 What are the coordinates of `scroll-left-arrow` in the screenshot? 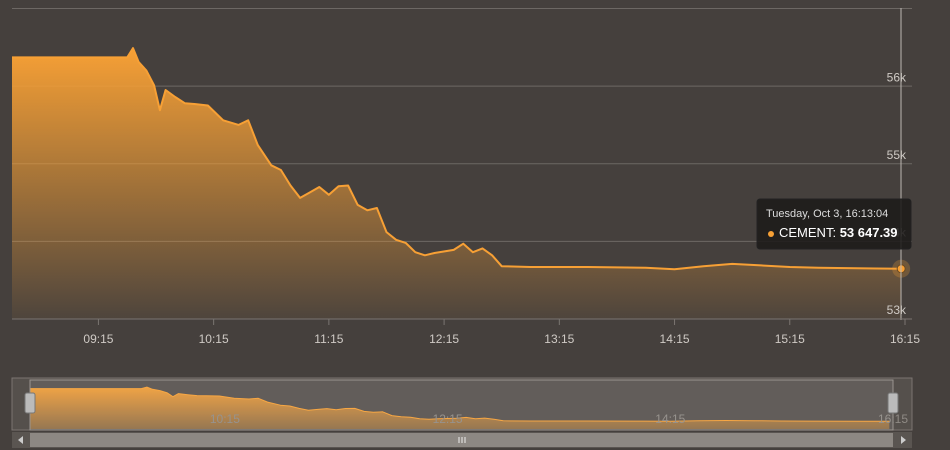 It's located at (20, 440).